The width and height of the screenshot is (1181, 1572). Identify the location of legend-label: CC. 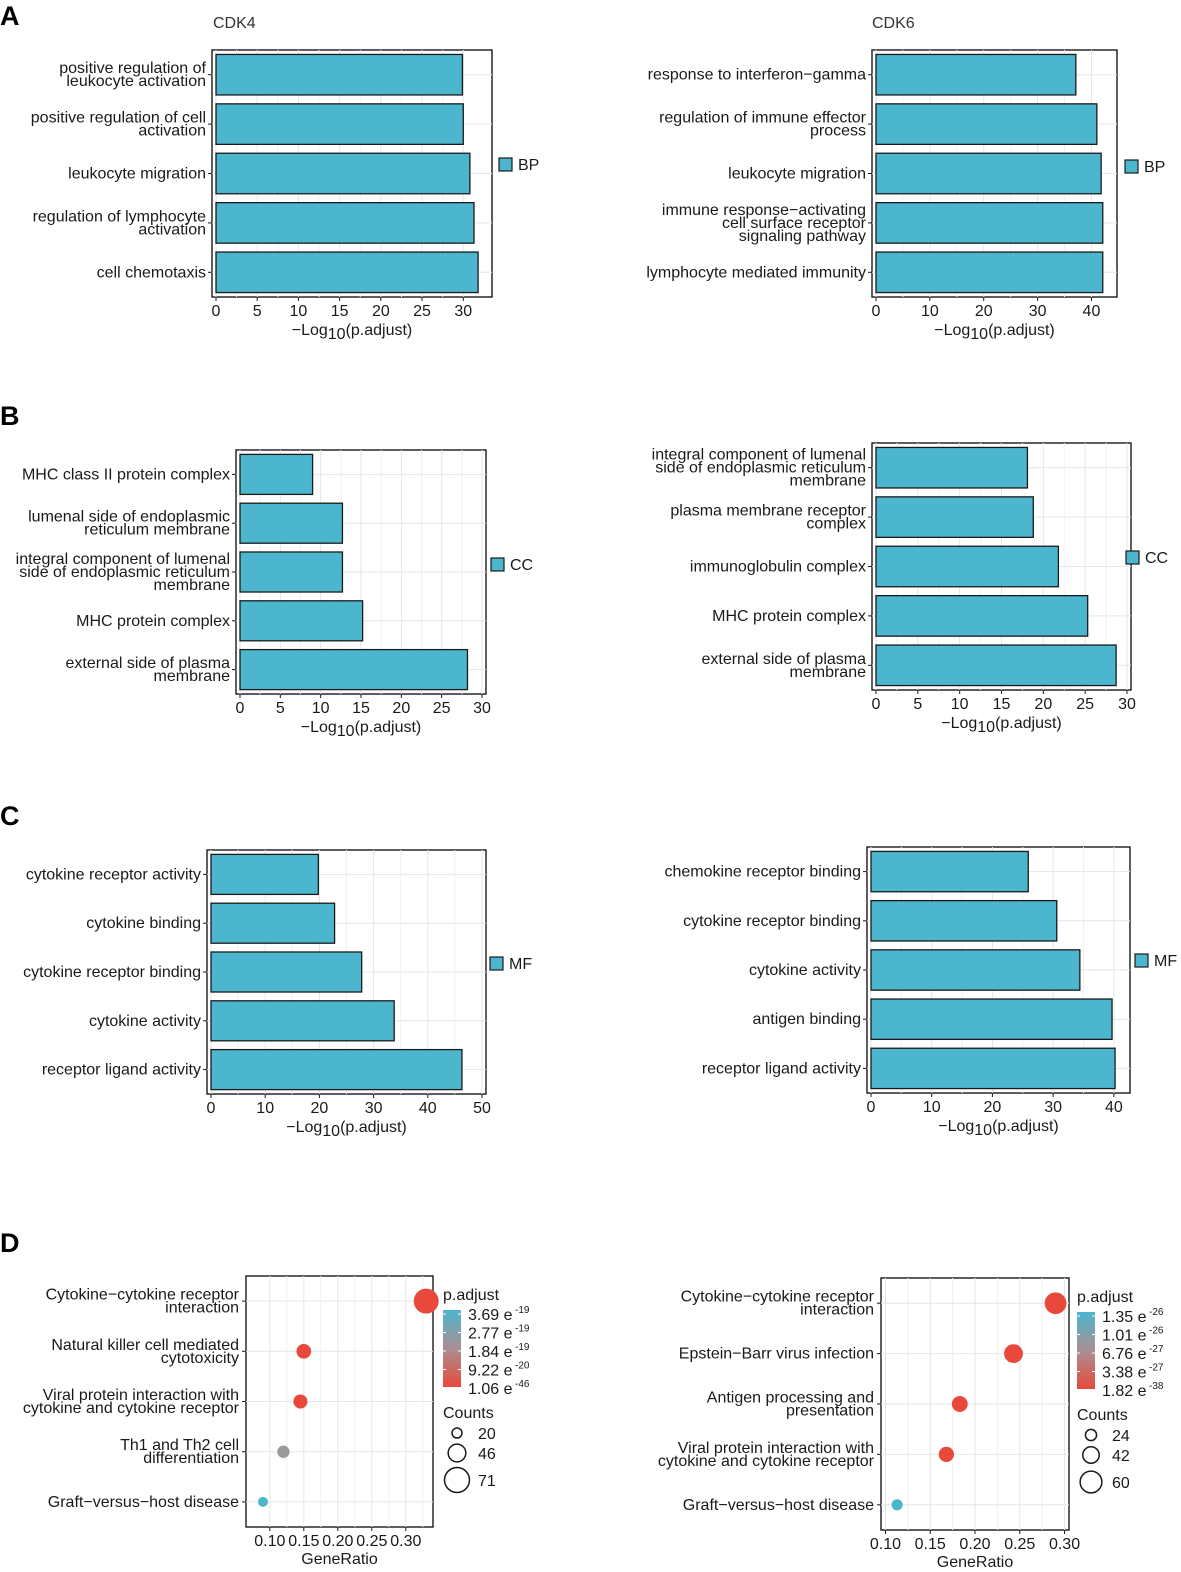
(521, 565).